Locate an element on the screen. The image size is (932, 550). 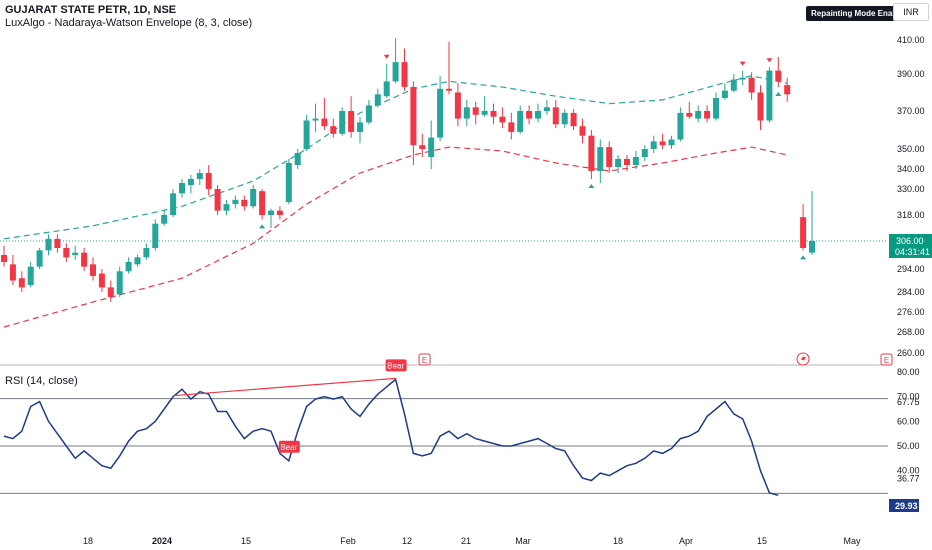
price-tick-label: 284.00 is located at coordinates (911, 292).